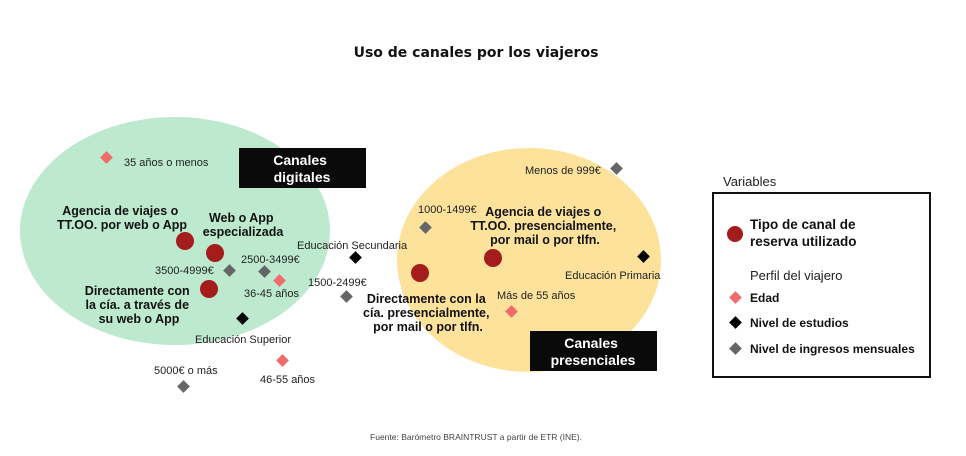 This screenshot has width=966, height=456. What do you see at coordinates (270, 260) in the screenshot?
I see `label-ingresos-2500-3499: 2500-3499€` at bounding box center [270, 260].